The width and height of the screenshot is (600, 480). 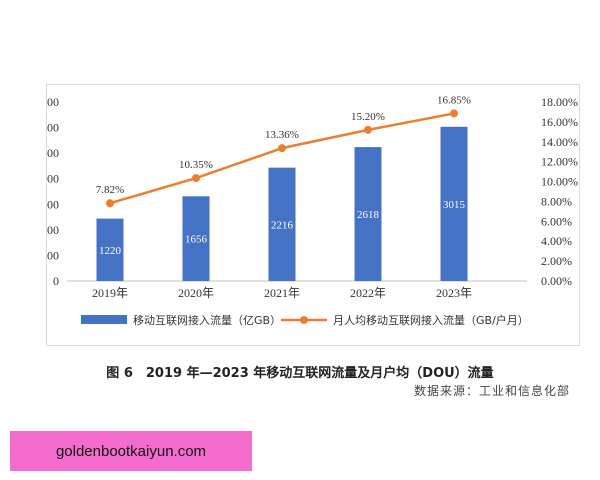 I want to click on y-right-tick-label: 10.00%, so click(x=559, y=182).